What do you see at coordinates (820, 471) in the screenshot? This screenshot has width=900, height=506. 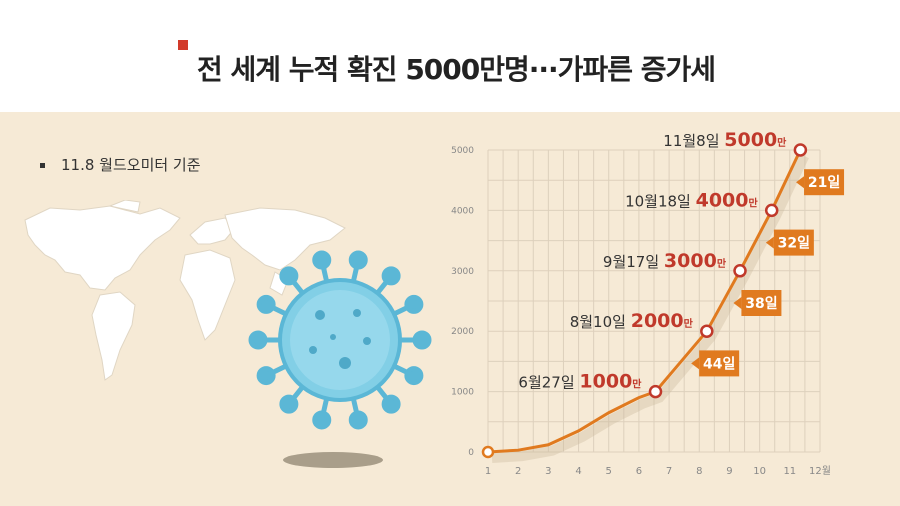 I see `x-tick-label: 12월` at bounding box center [820, 471].